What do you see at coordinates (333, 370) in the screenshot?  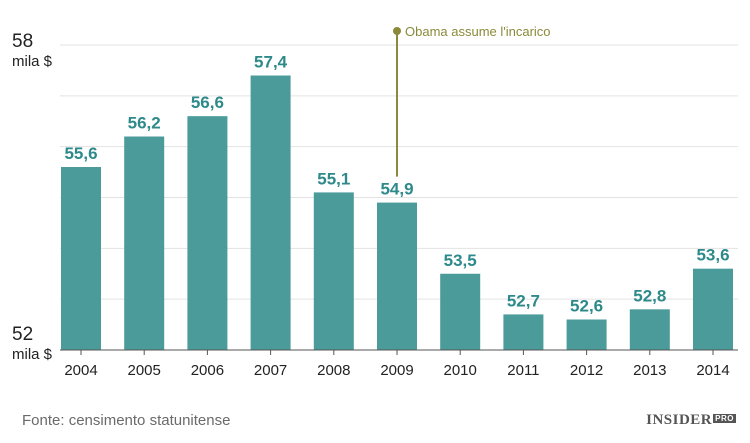 I see `x-tick-2008: 2008` at bounding box center [333, 370].